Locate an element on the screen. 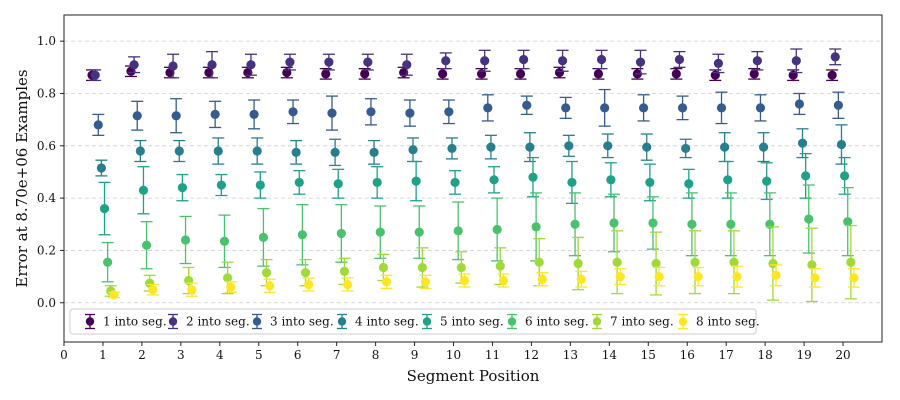 Image resolution: width=900 pixels, height=400 pixels. legend-entry: 3 into seg. is located at coordinates (293, 321).